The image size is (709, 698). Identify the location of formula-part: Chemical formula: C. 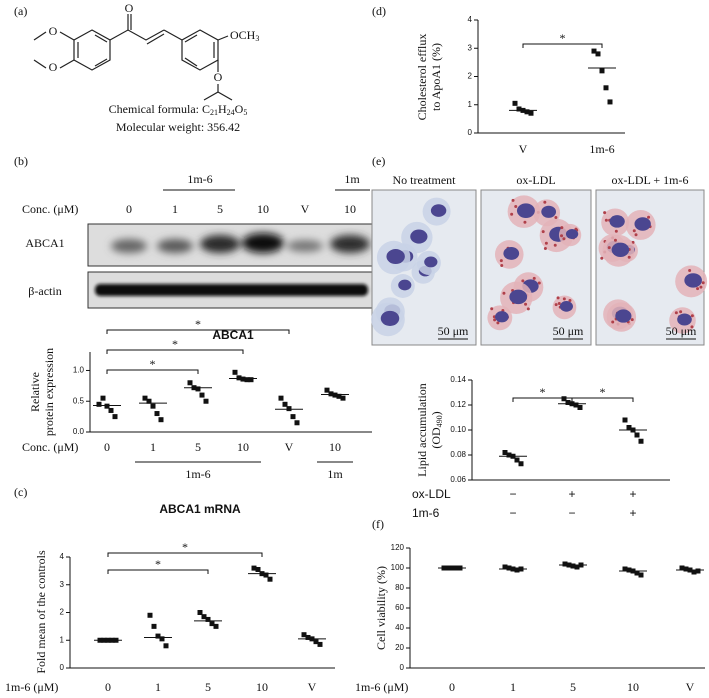
(159, 109).